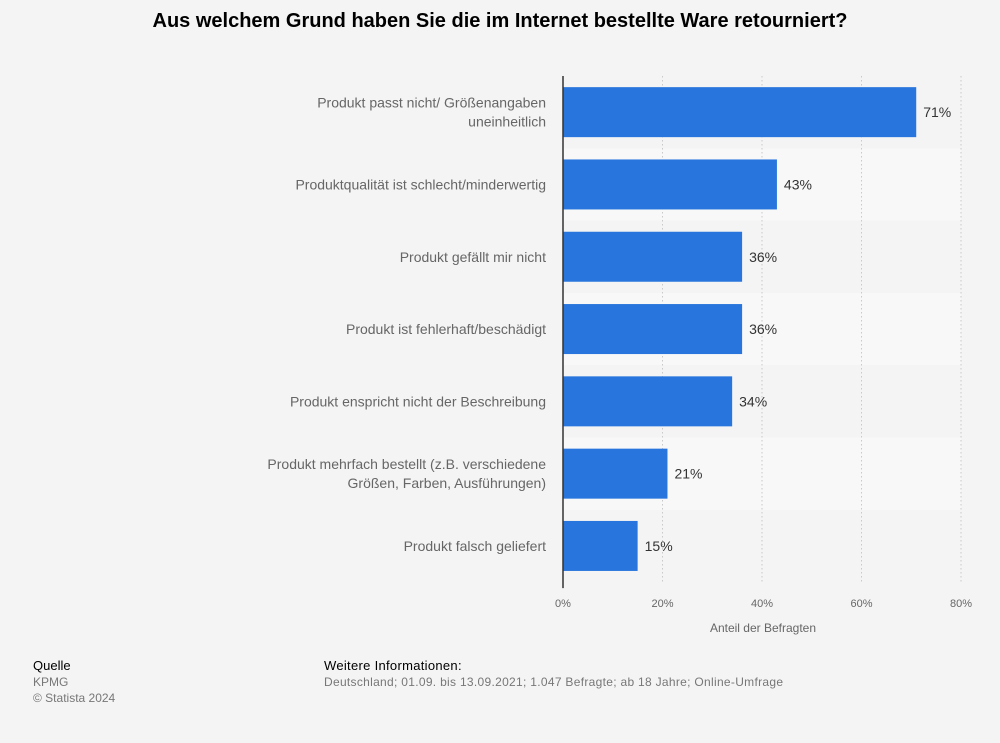  I want to click on copyright: © Statista 2024, so click(74, 698).